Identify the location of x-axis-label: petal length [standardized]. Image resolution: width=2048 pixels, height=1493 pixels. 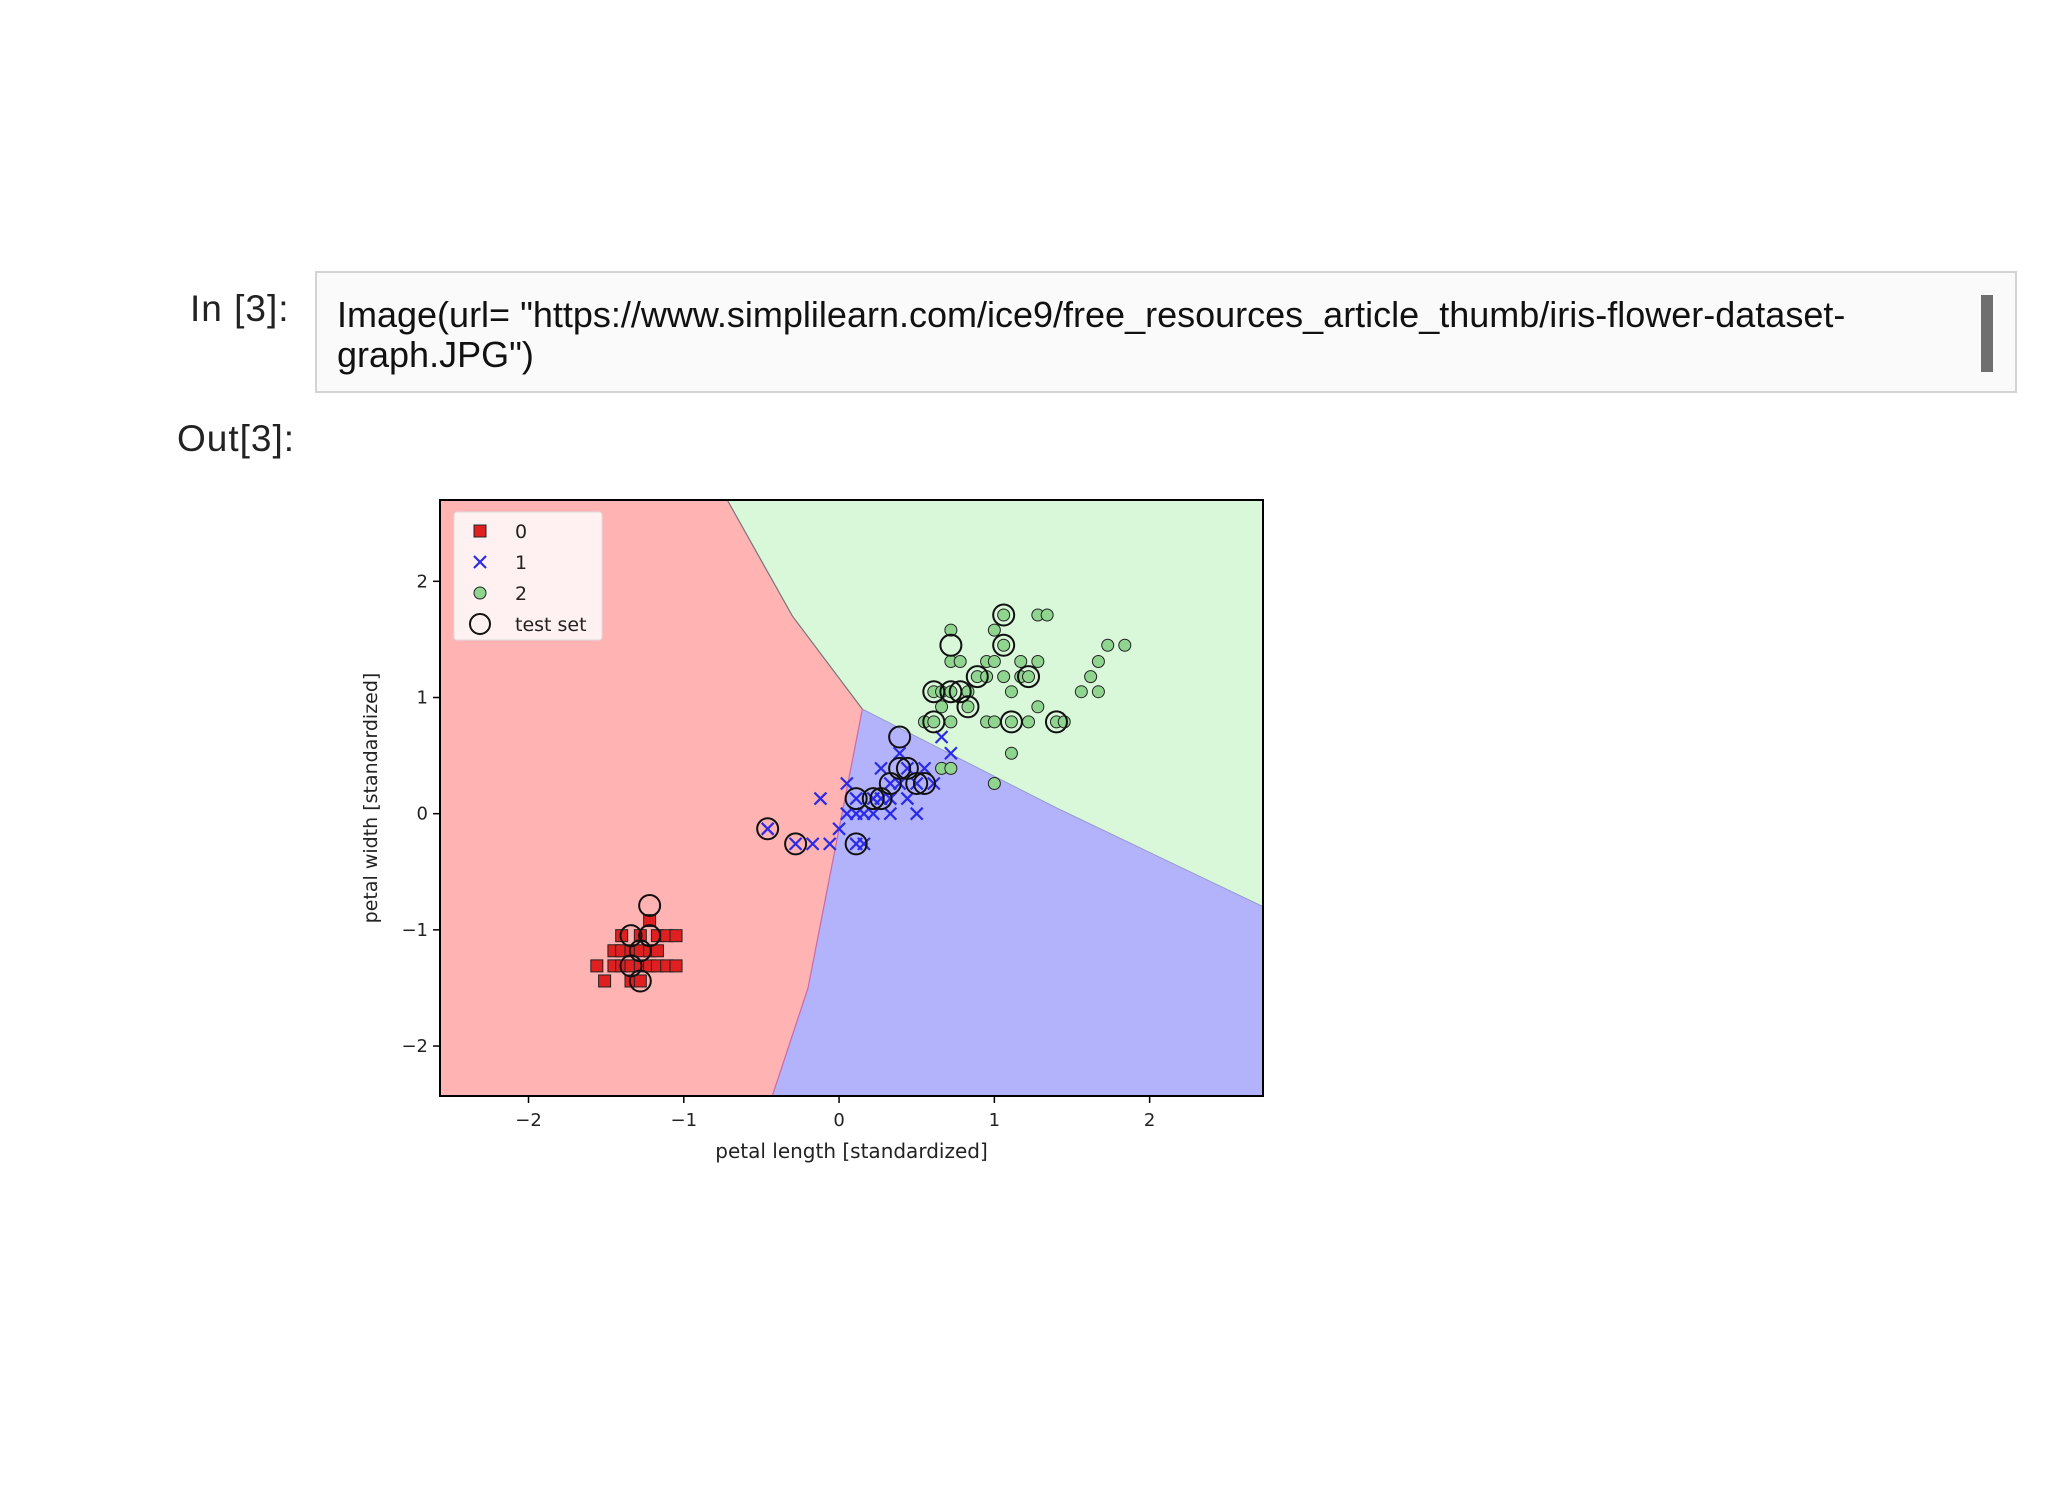
(851, 1151).